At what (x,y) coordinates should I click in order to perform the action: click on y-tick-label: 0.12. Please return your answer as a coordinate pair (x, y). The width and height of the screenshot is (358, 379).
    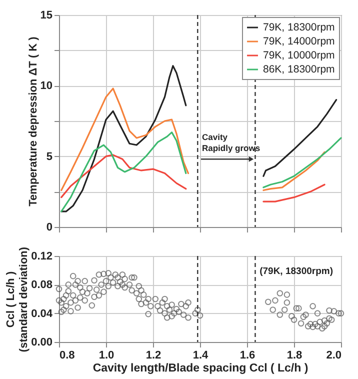
    Looking at the image, I should click on (41, 256).